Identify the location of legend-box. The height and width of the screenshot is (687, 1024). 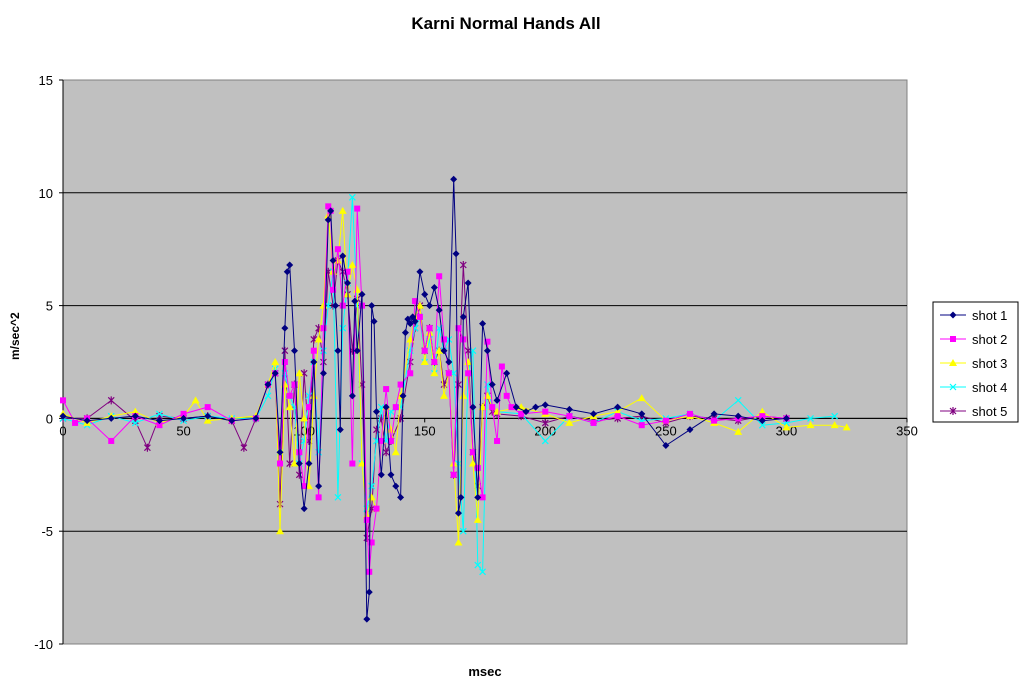
(975, 362).